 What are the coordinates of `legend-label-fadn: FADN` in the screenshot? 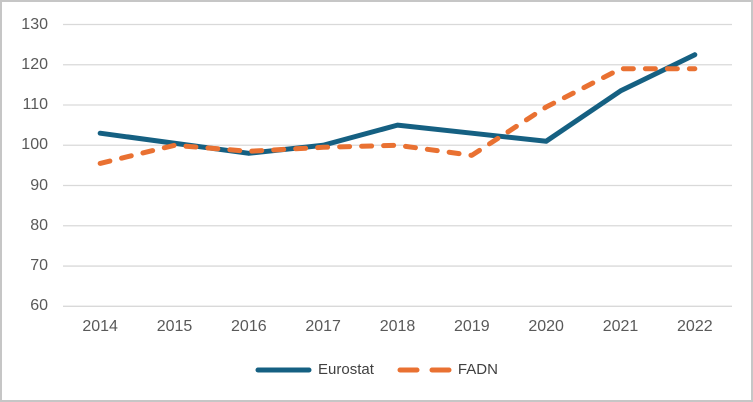 It's located at (477, 369).